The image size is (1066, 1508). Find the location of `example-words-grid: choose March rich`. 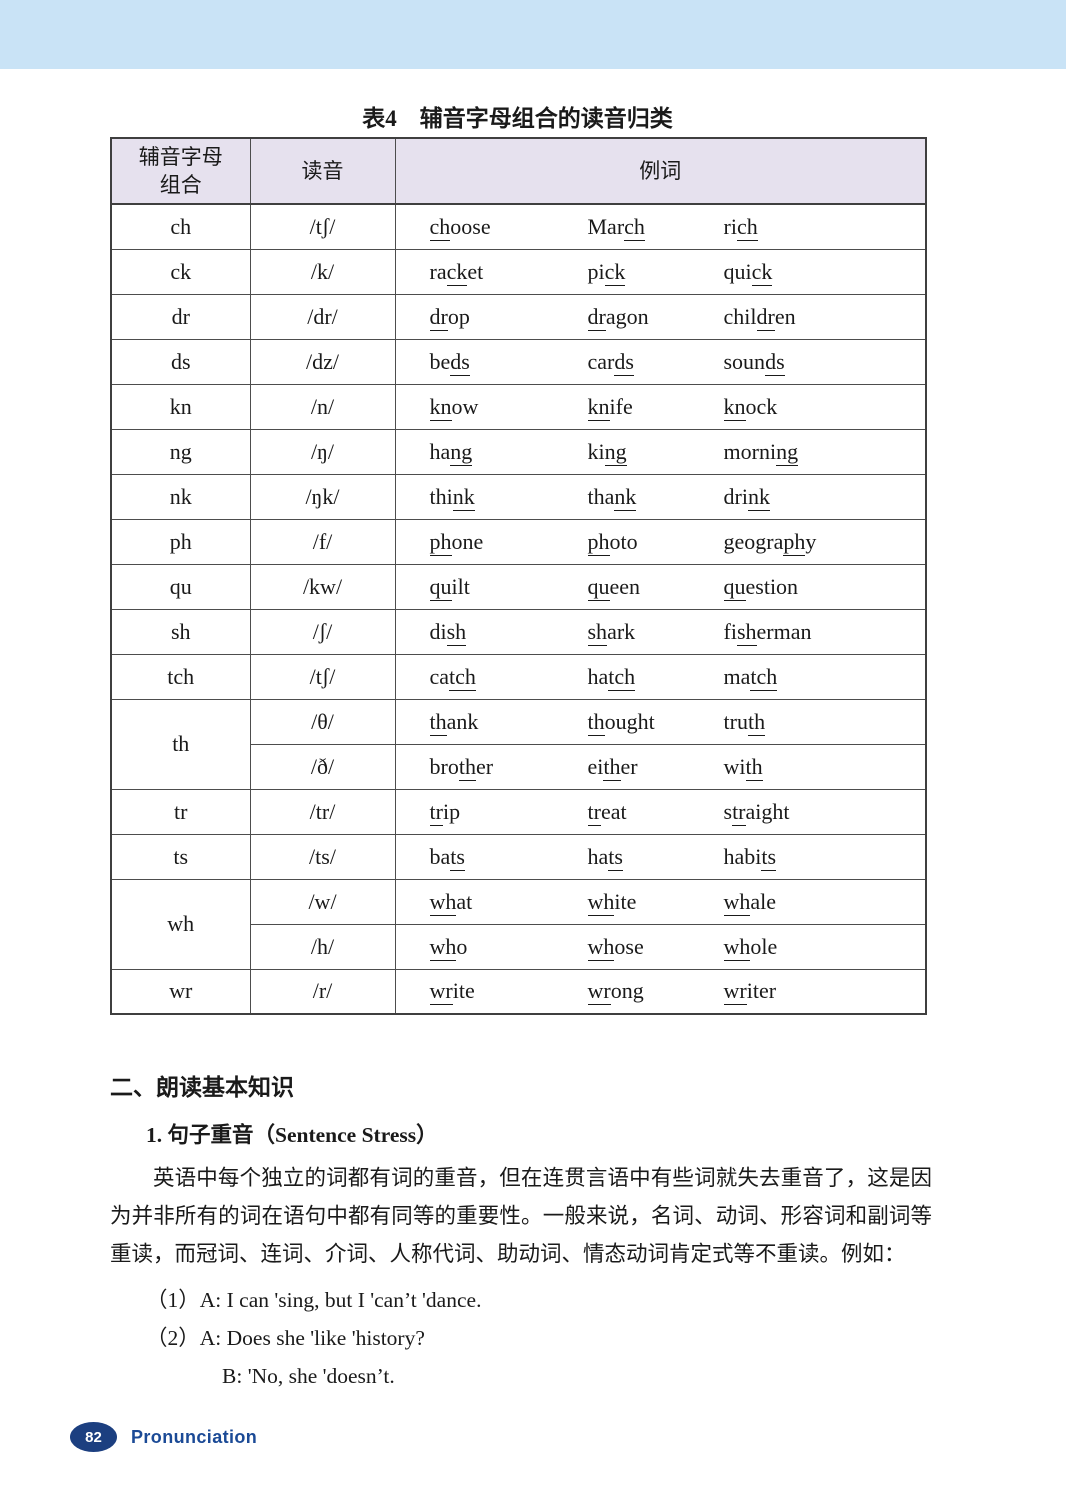

example-words-grid: choose March rich is located at coordinates (661, 227).